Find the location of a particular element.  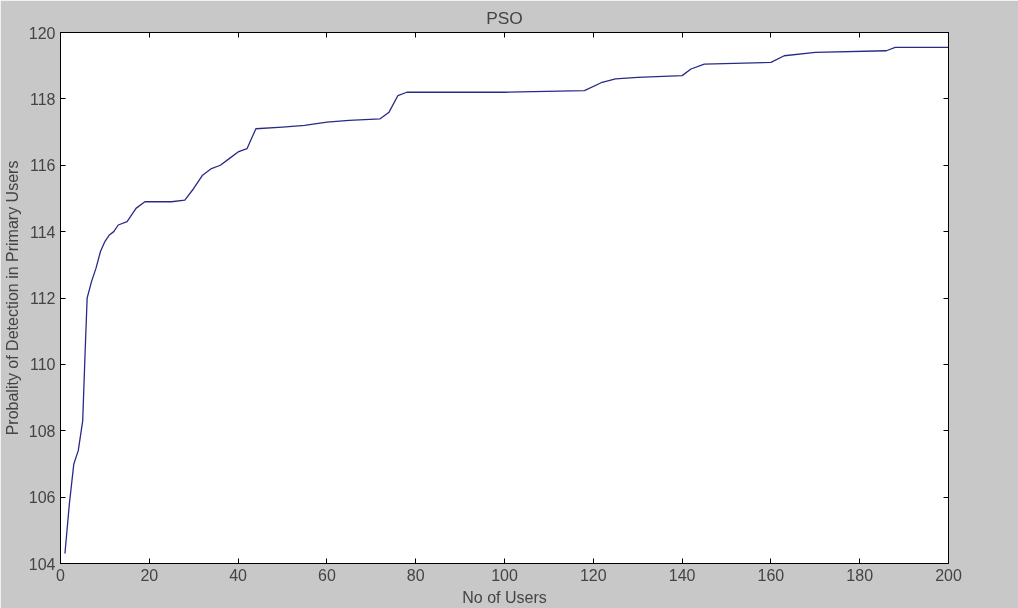

chart-title: PSO is located at coordinates (504, 17).